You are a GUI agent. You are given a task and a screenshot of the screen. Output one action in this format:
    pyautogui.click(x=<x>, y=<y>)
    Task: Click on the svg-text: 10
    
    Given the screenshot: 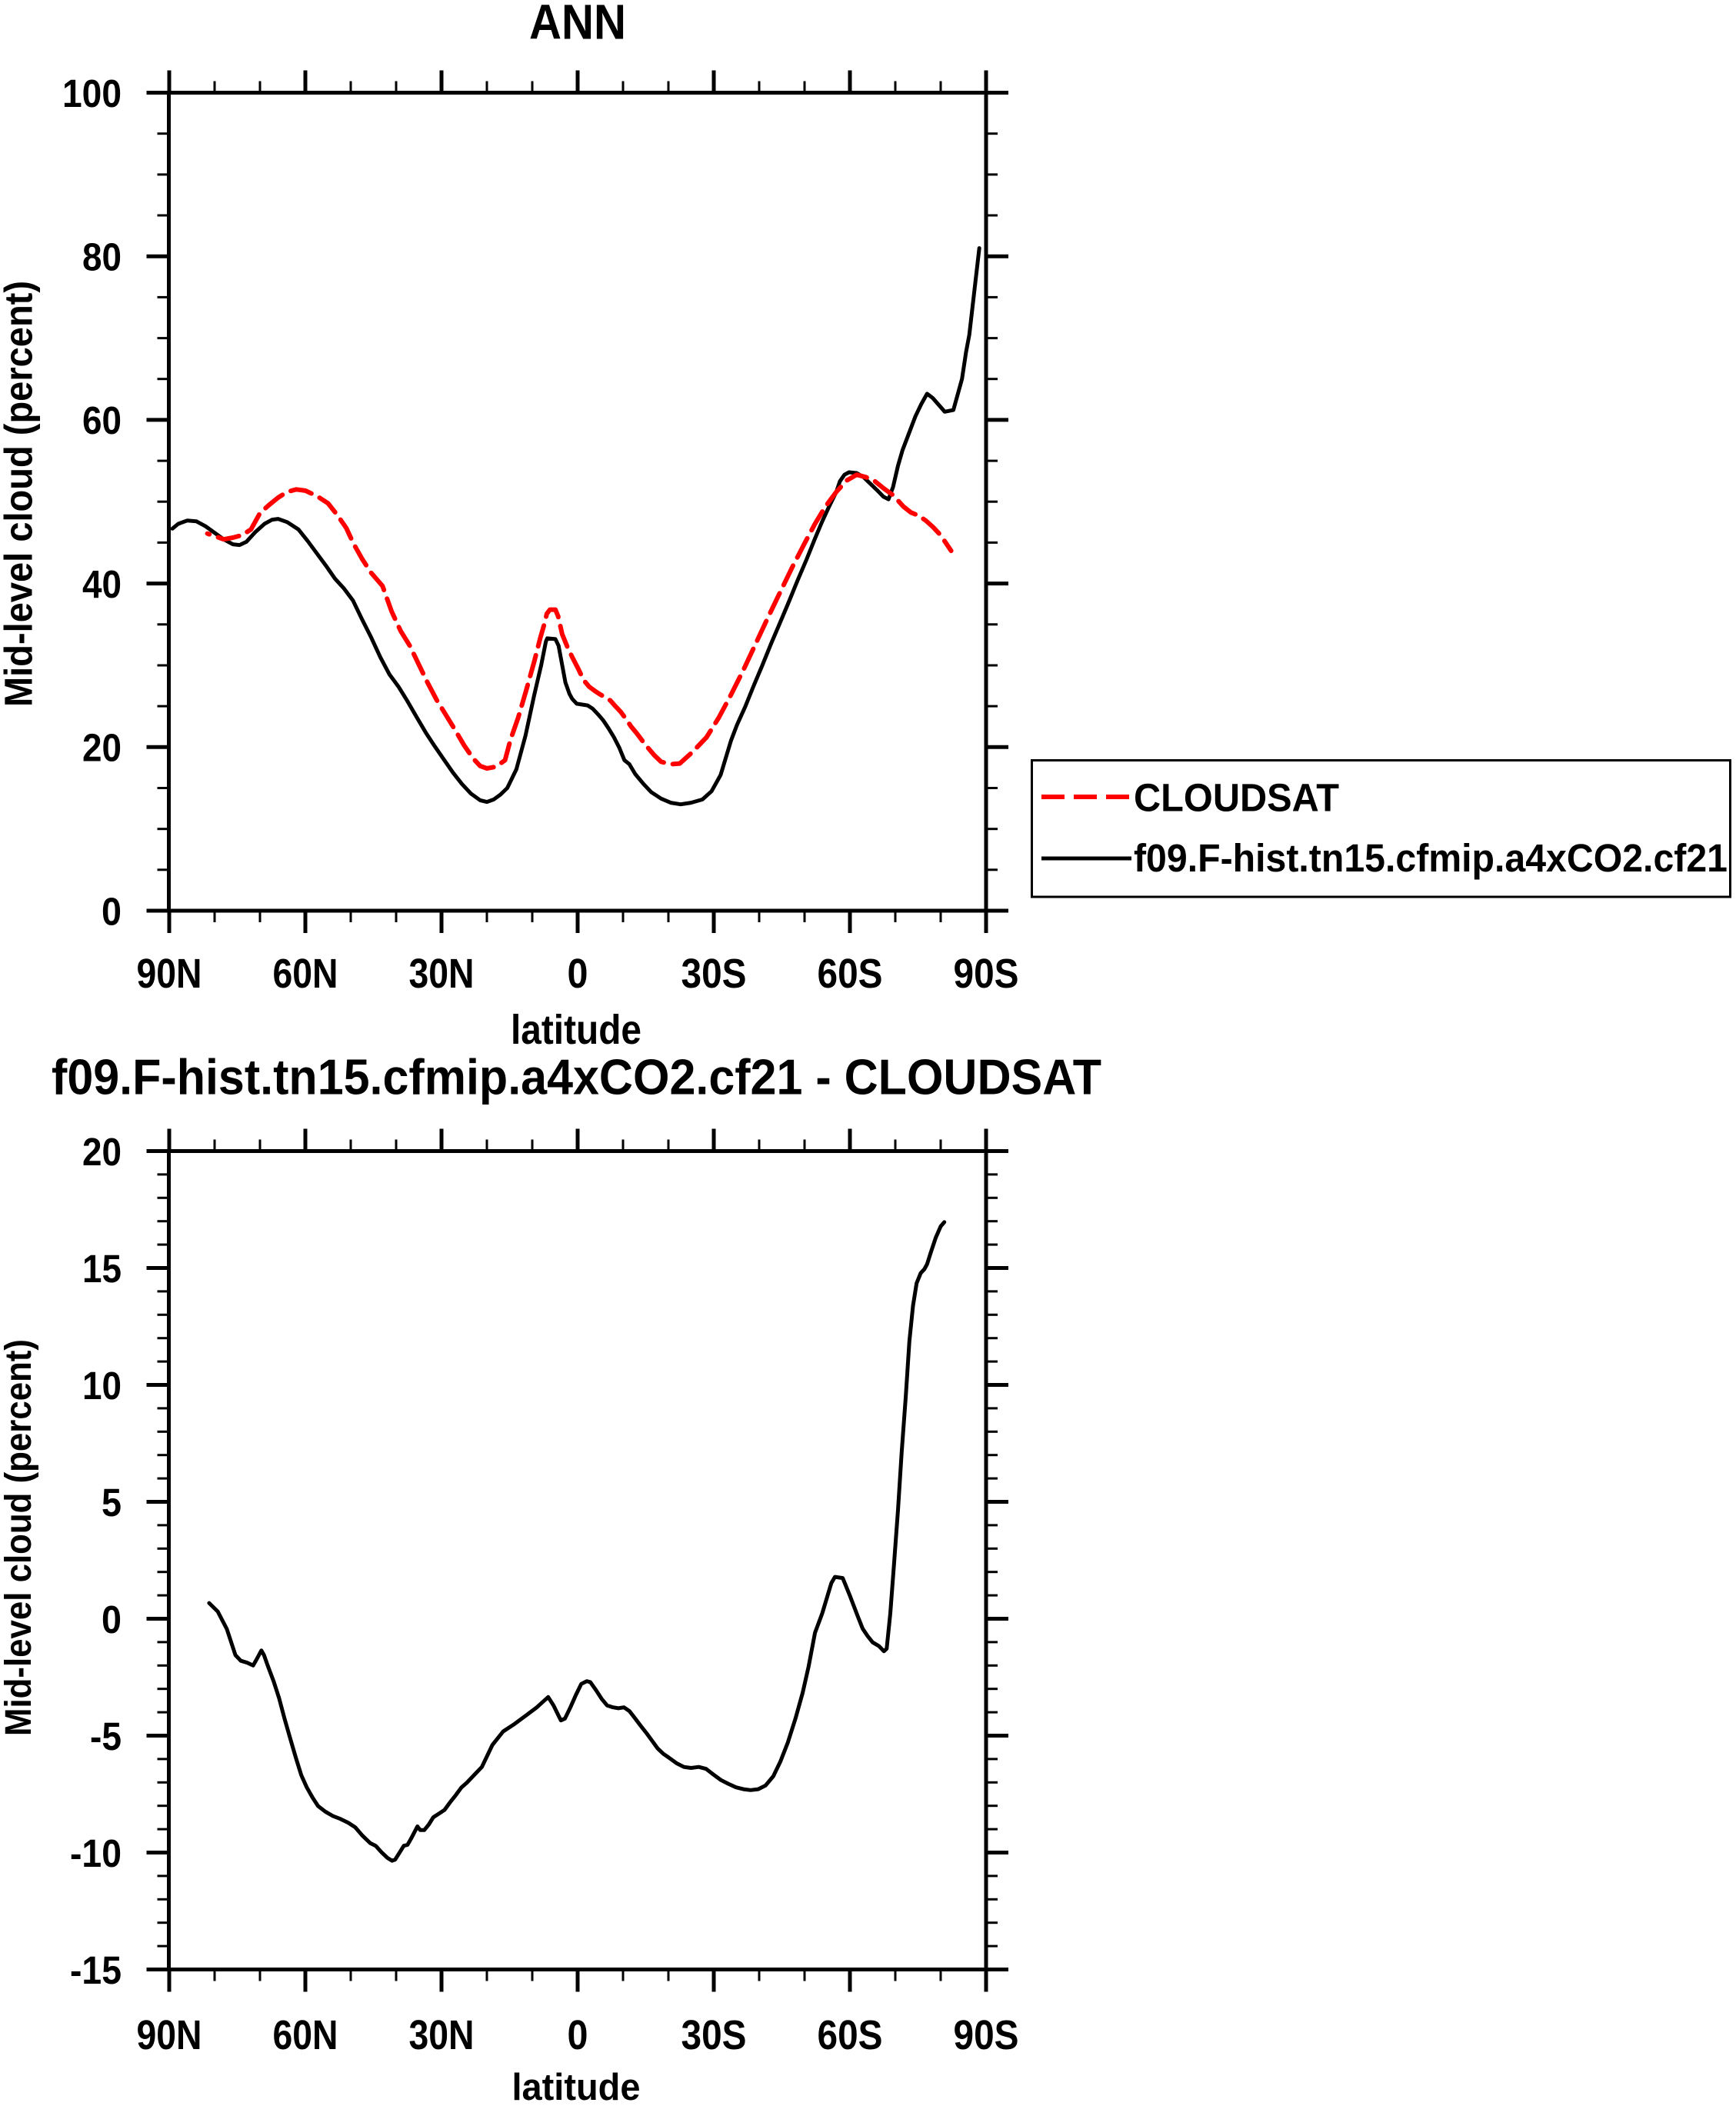 What is the action you would take?
    pyautogui.click(x=102, y=1386)
    